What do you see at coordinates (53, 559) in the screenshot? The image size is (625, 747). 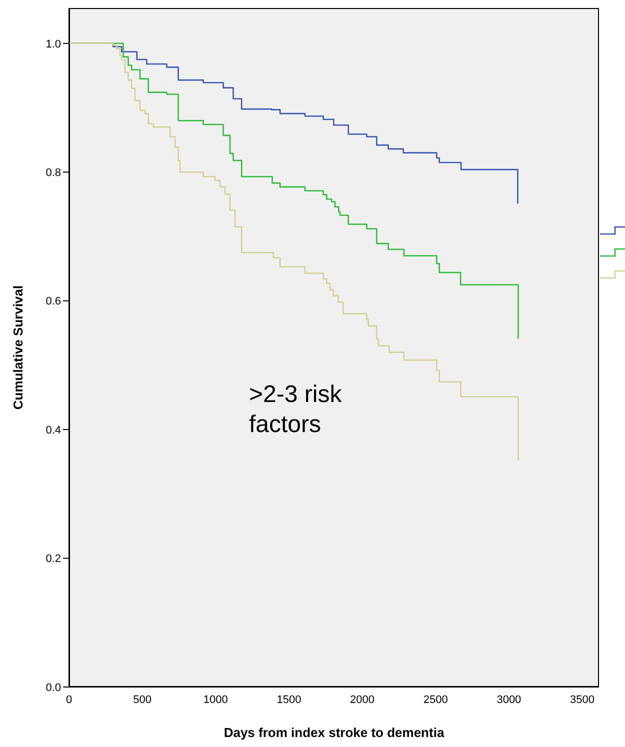 I see `y-tick-label: 0.2` at bounding box center [53, 559].